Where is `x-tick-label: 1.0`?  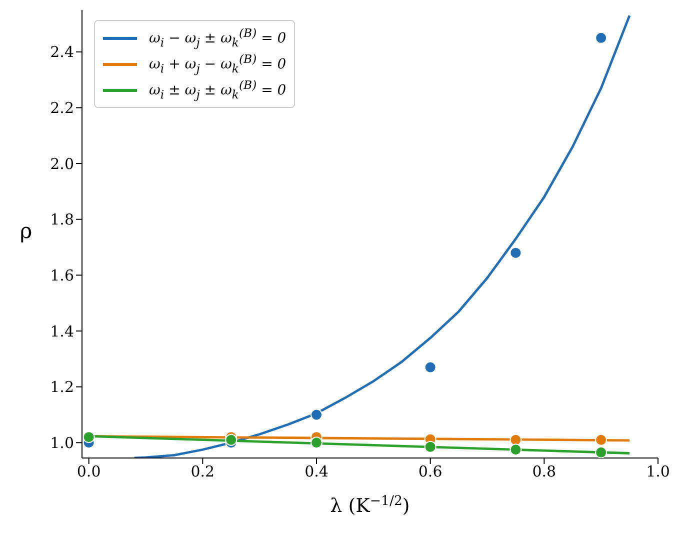 x-tick-label: 1.0 is located at coordinates (658, 471).